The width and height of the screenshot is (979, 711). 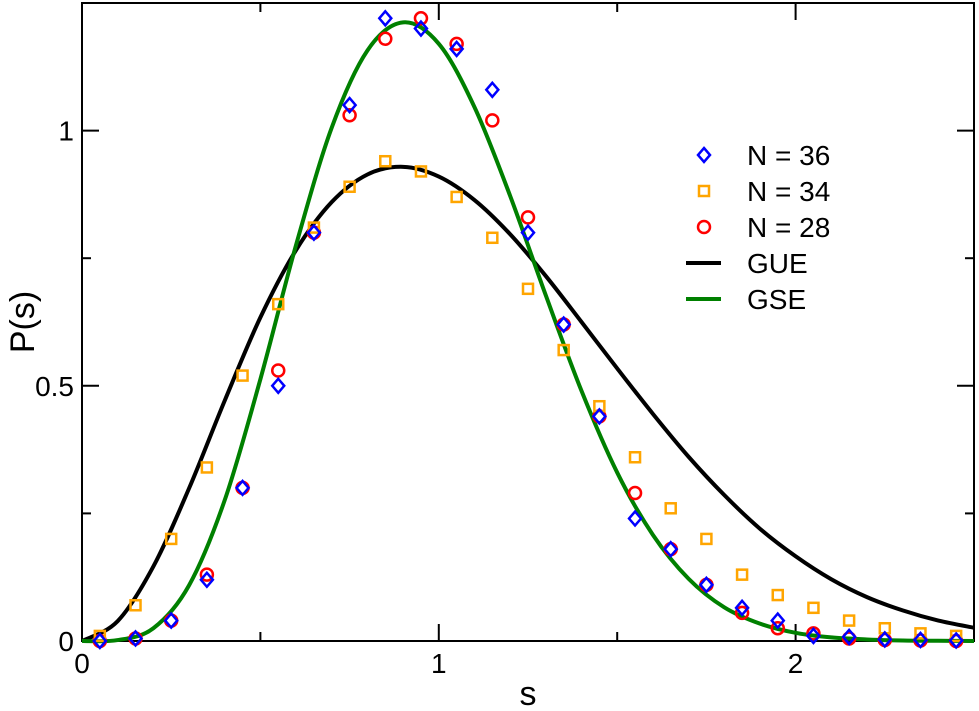 What do you see at coordinates (23, 322) in the screenshot?
I see `y-axis-label: P(s)` at bounding box center [23, 322].